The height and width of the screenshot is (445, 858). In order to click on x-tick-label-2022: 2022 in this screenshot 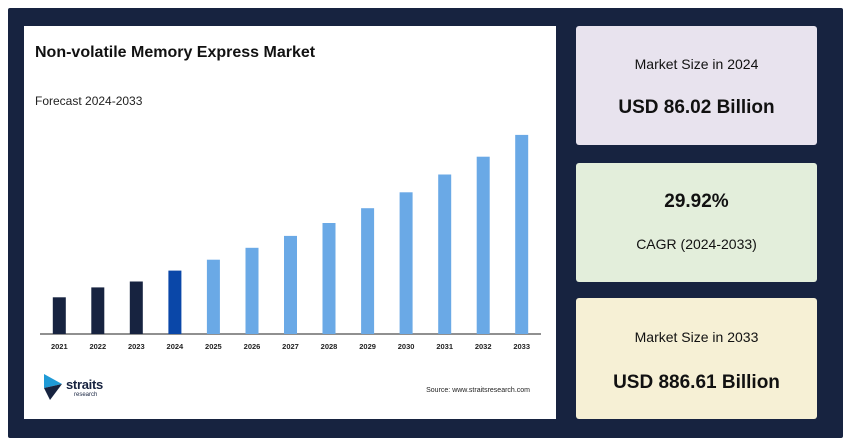, I will do `click(97, 346)`.